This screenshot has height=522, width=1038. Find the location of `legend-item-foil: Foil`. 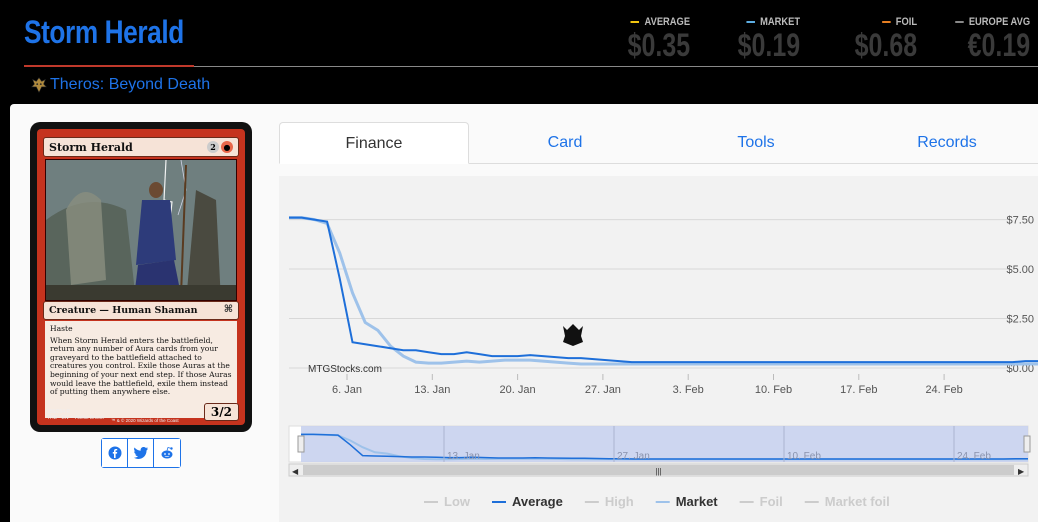

legend-item-foil: Foil is located at coordinates (771, 501).